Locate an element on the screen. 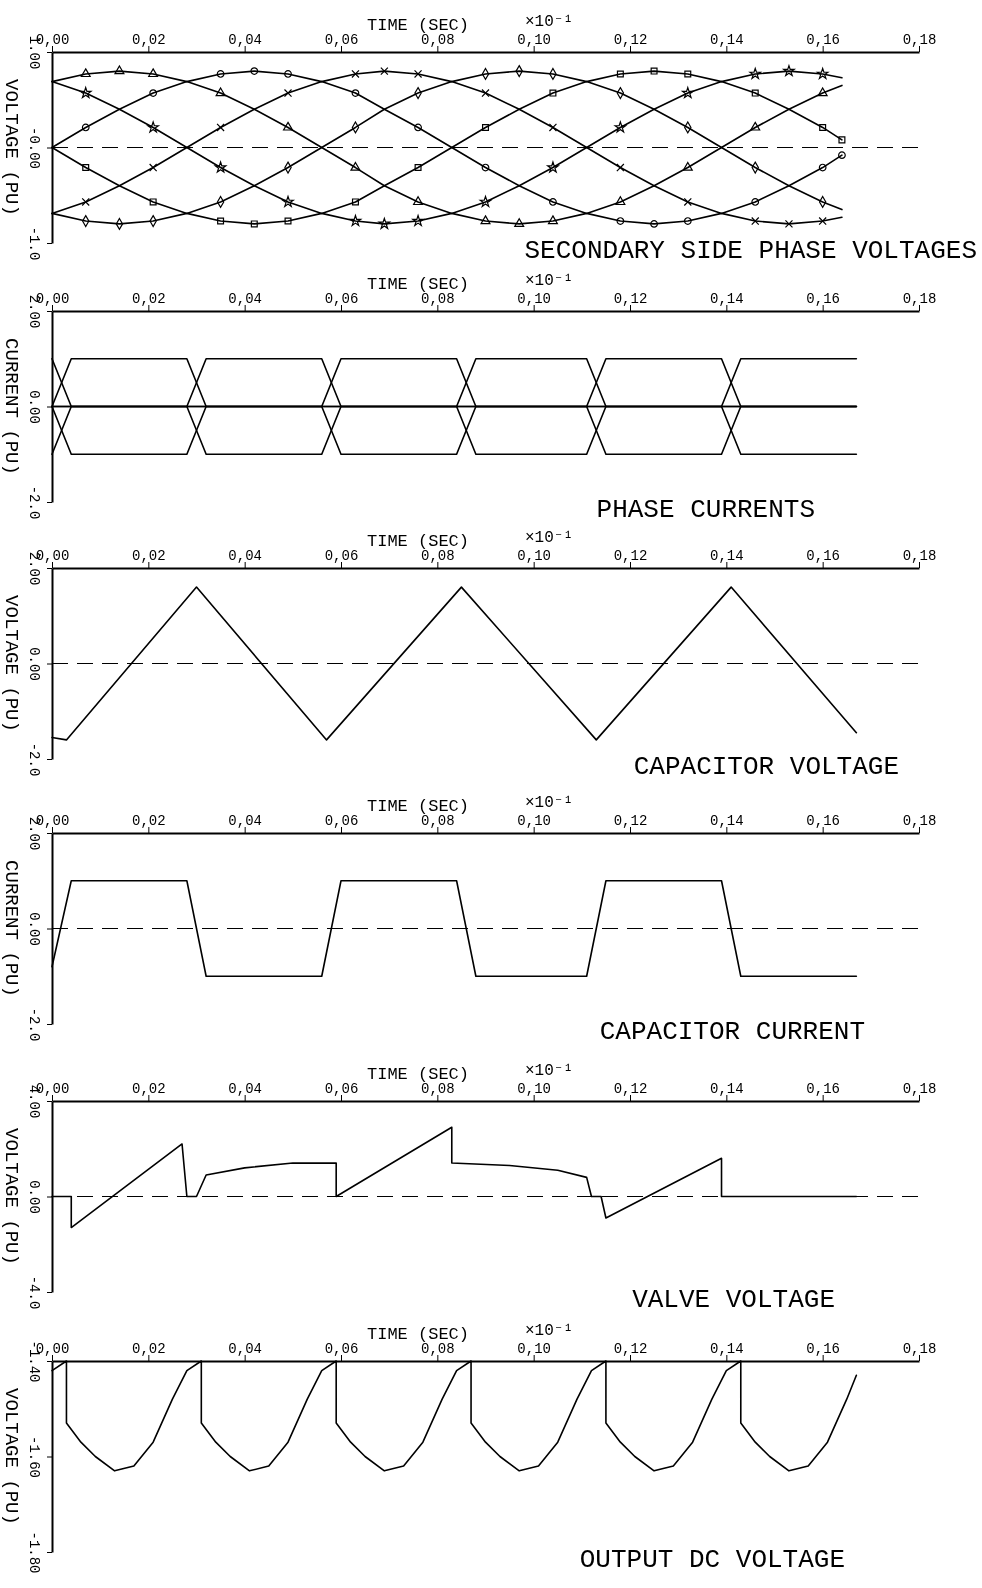  text: CAPACITOR VOLTAGE is located at coordinates (766, 767).